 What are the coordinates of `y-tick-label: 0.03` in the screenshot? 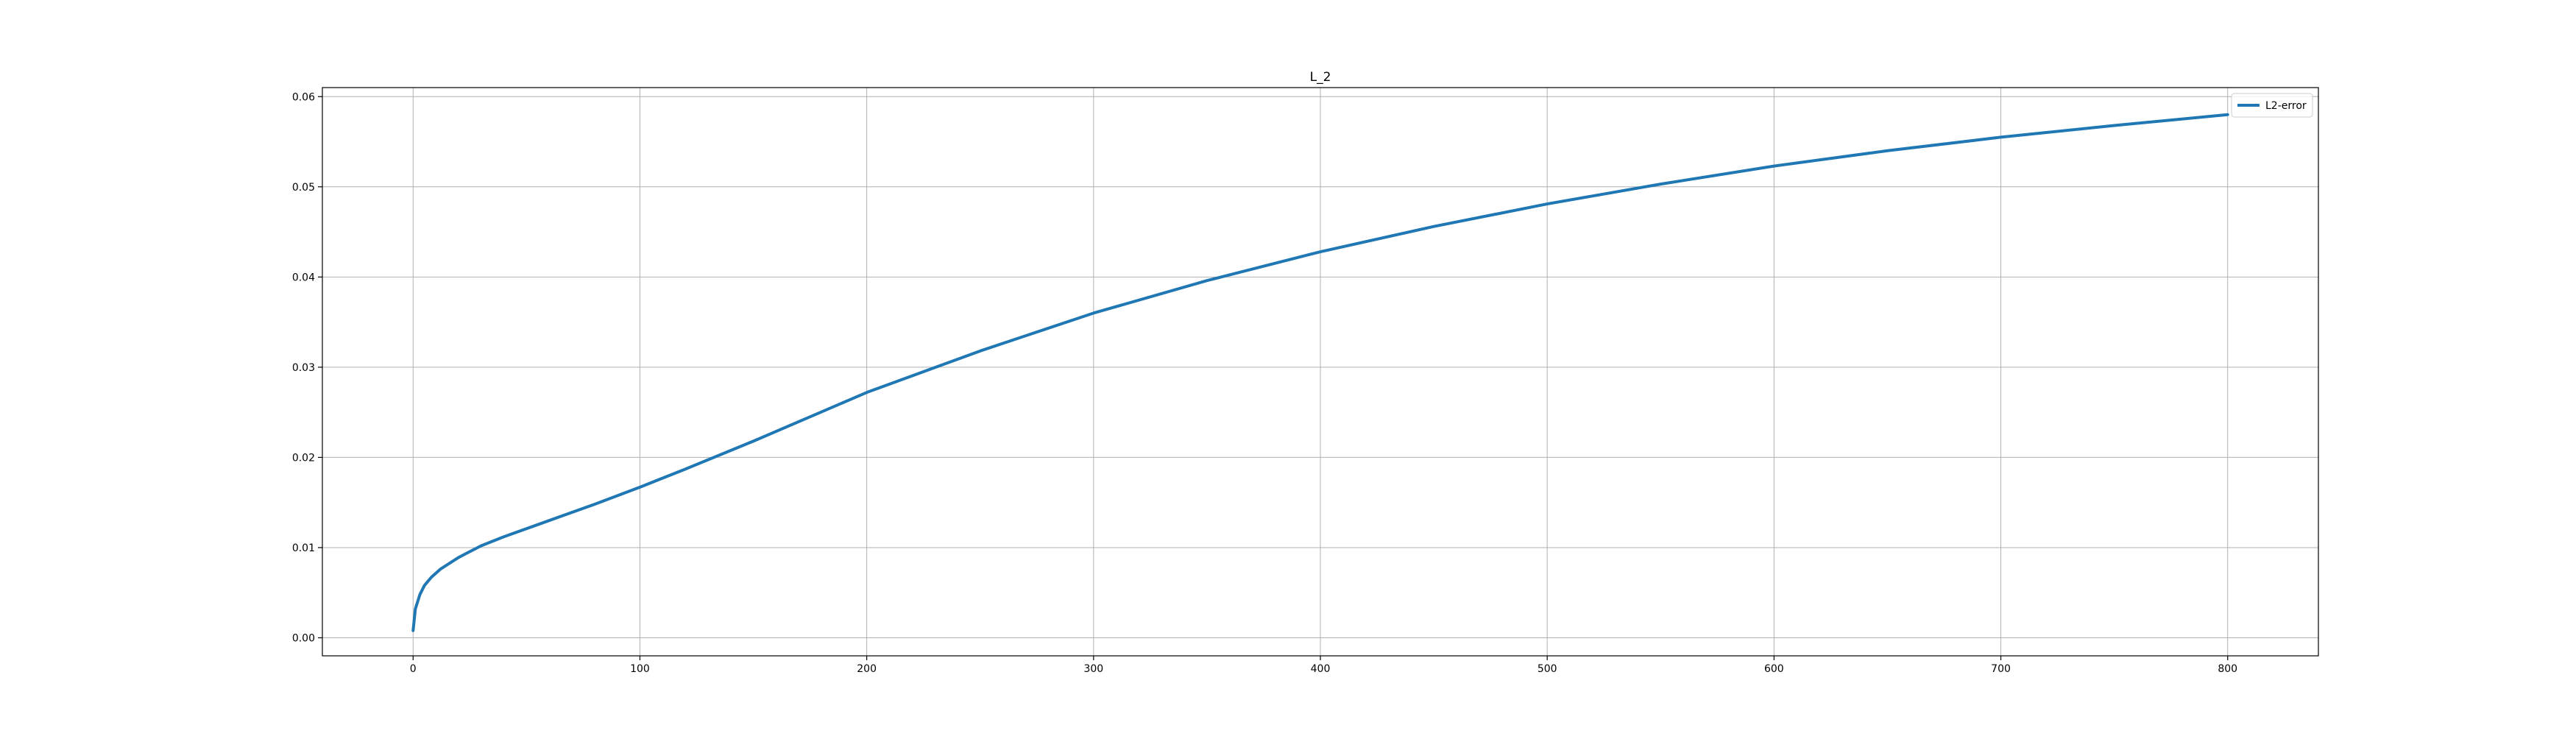 It's located at (303, 368).